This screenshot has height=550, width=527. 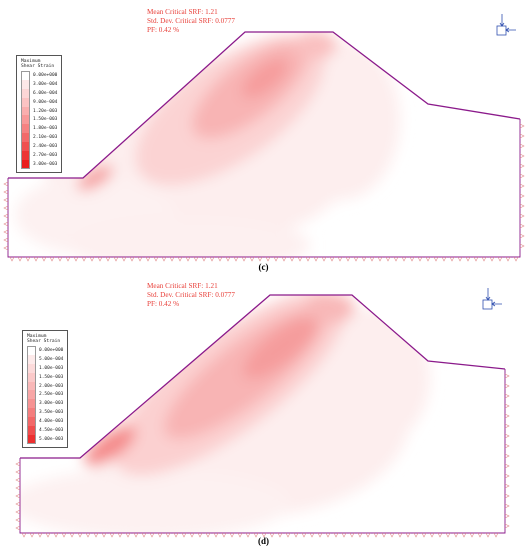 I want to click on legend-label: 5.00e-004, so click(x=51, y=359).